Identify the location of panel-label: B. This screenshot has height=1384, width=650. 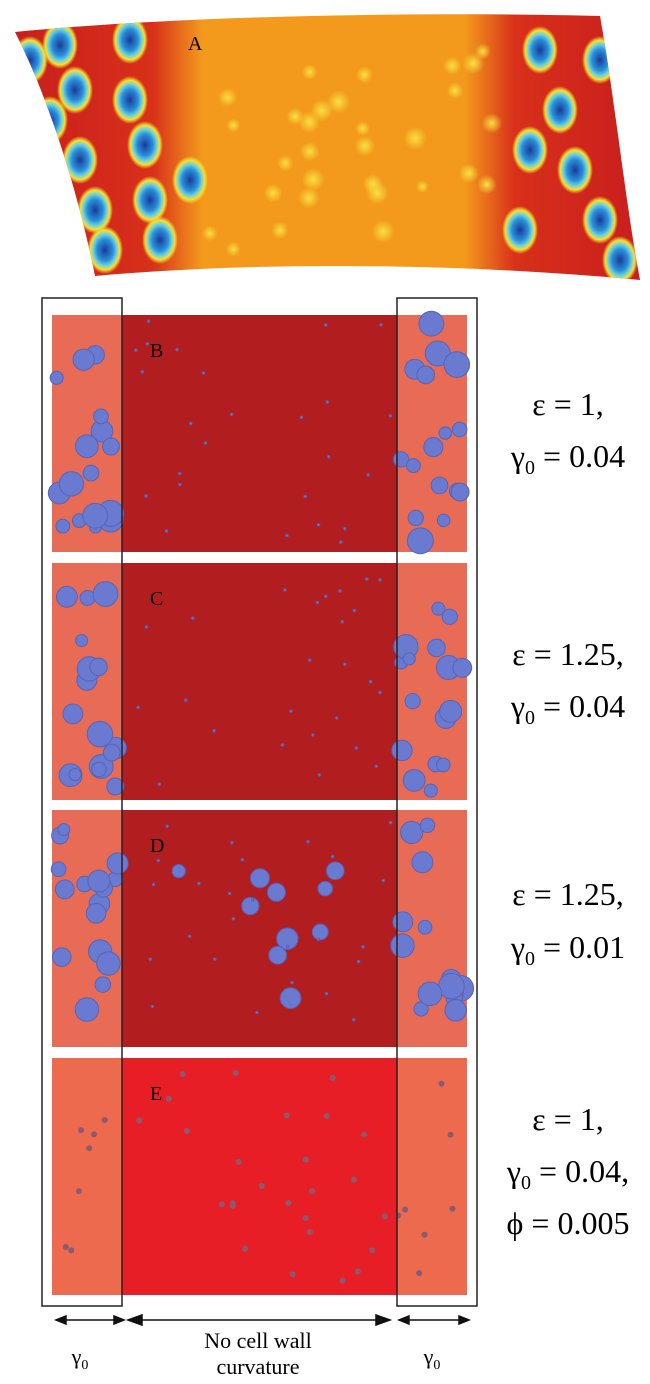
(156, 351).